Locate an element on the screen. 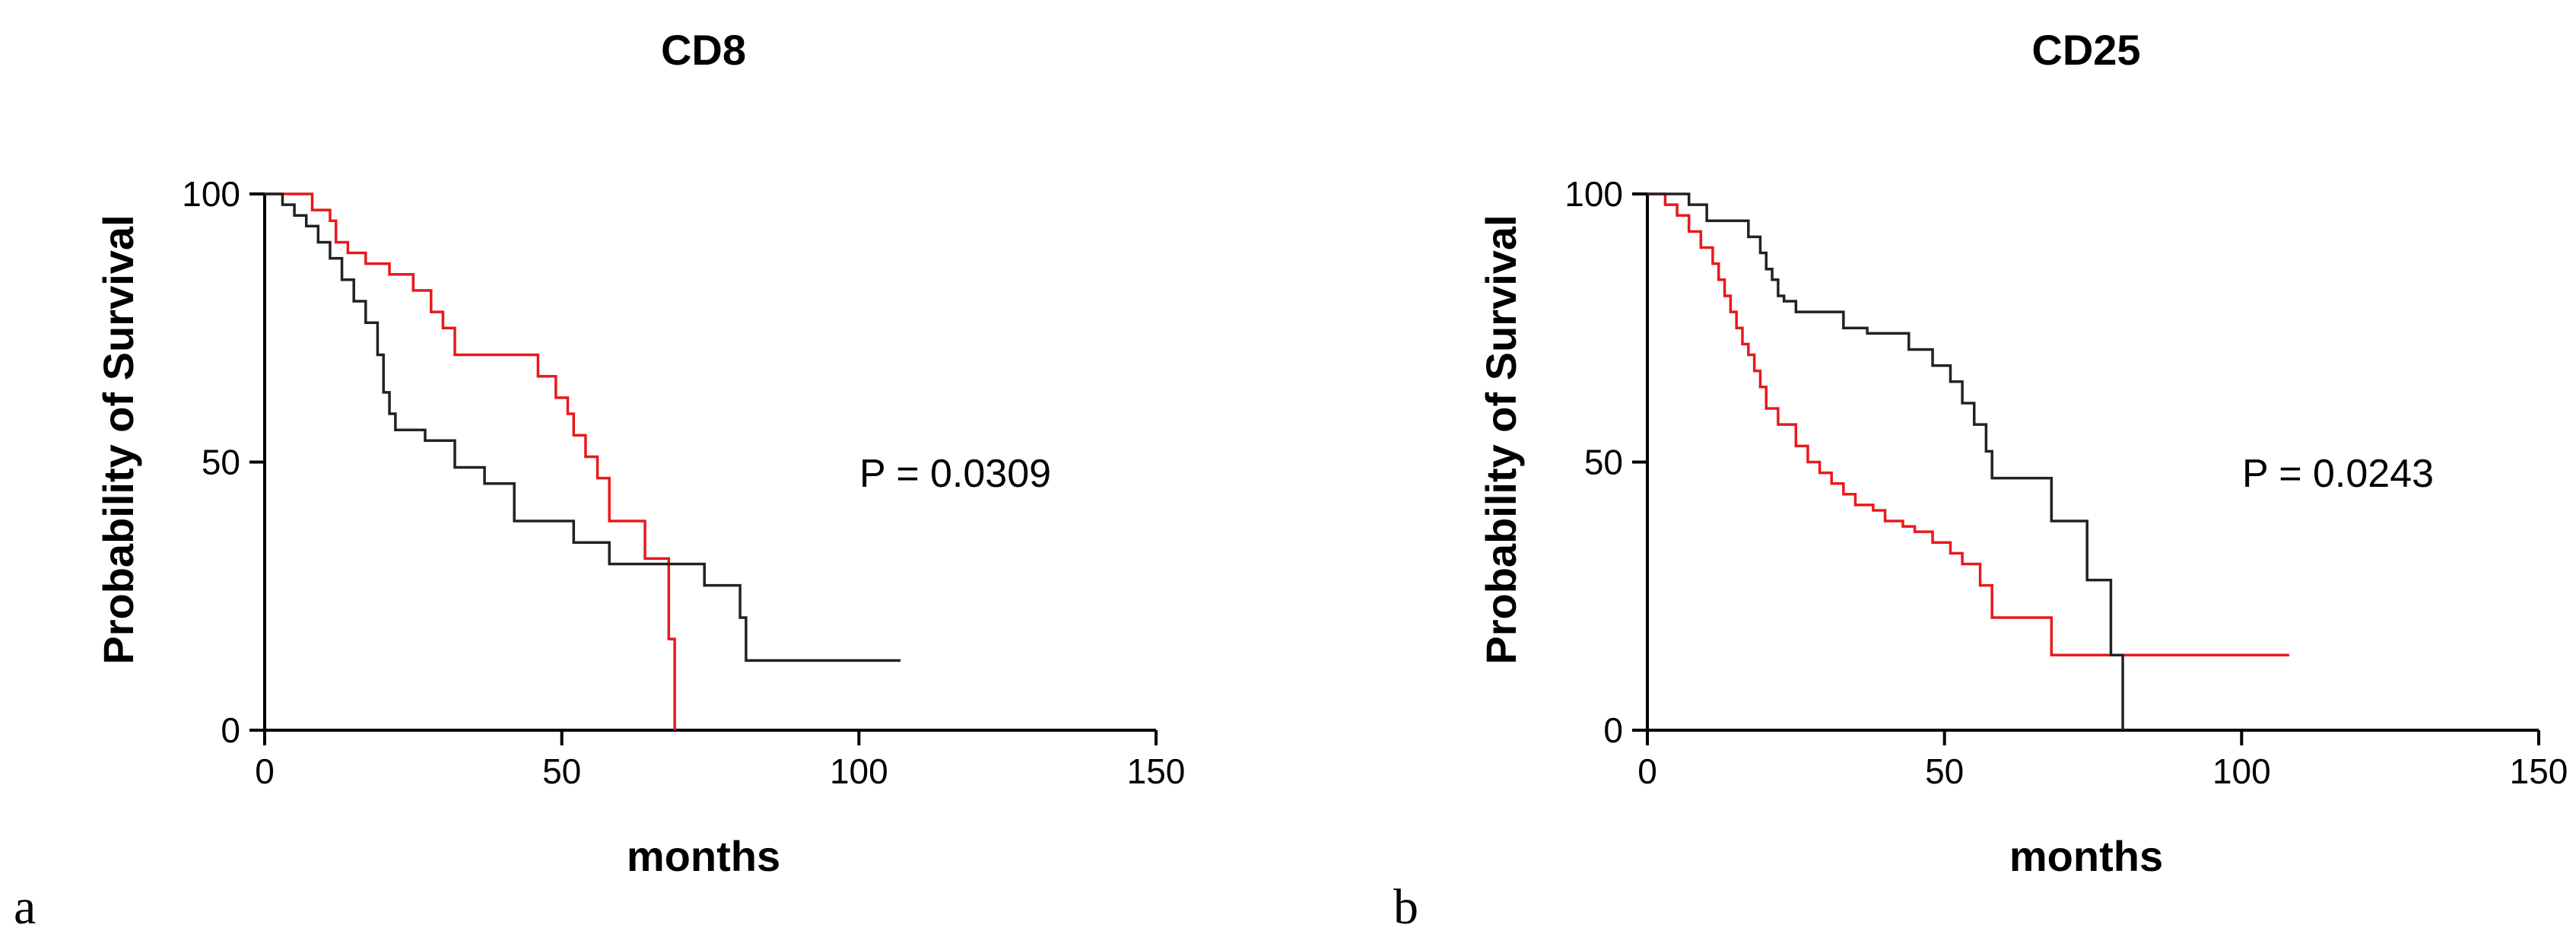 The width and height of the screenshot is (2576, 950). panel-label-b: b is located at coordinates (1405, 907).